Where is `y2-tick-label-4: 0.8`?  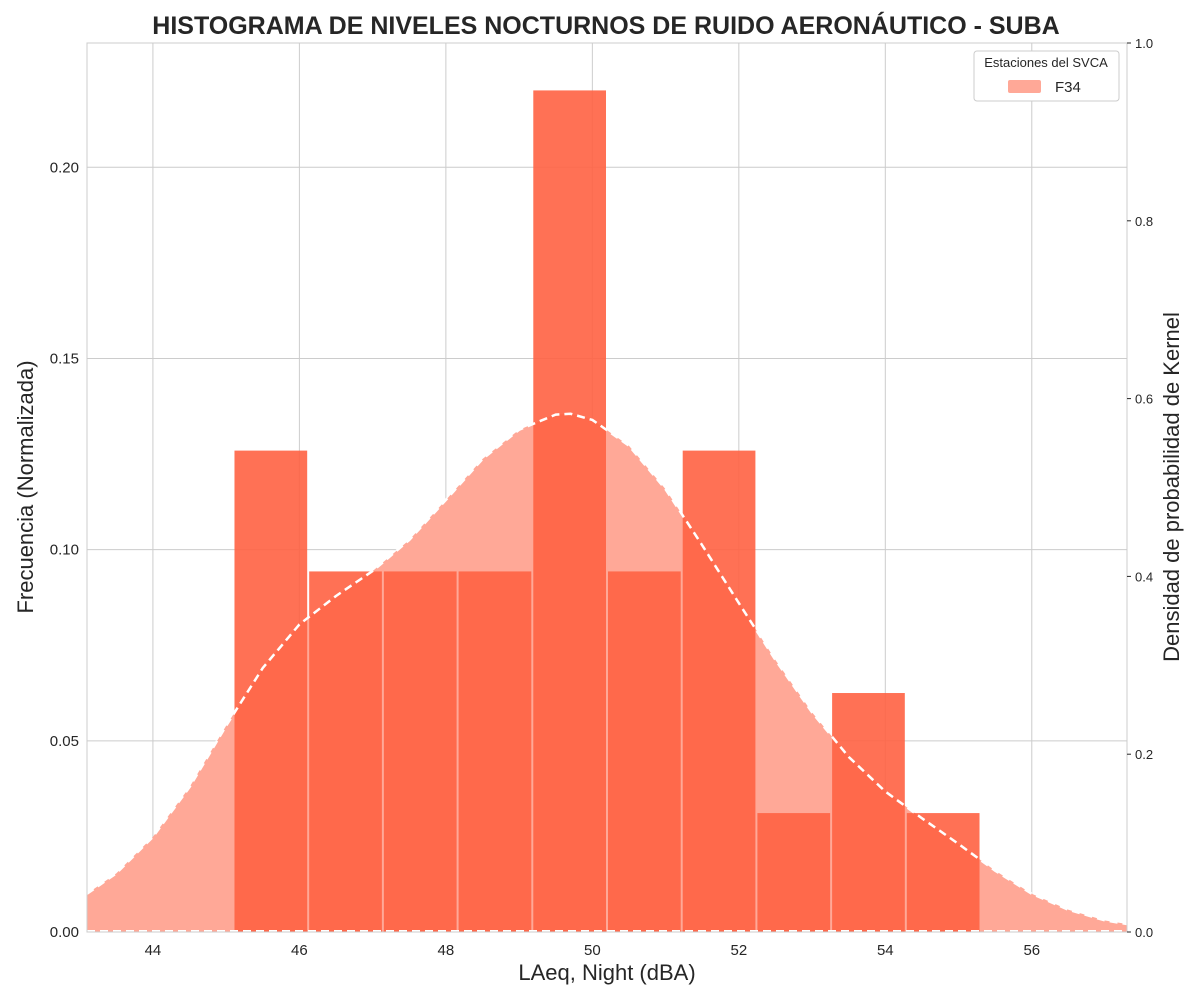
y2-tick-label-4: 0.8 is located at coordinates (1144, 221).